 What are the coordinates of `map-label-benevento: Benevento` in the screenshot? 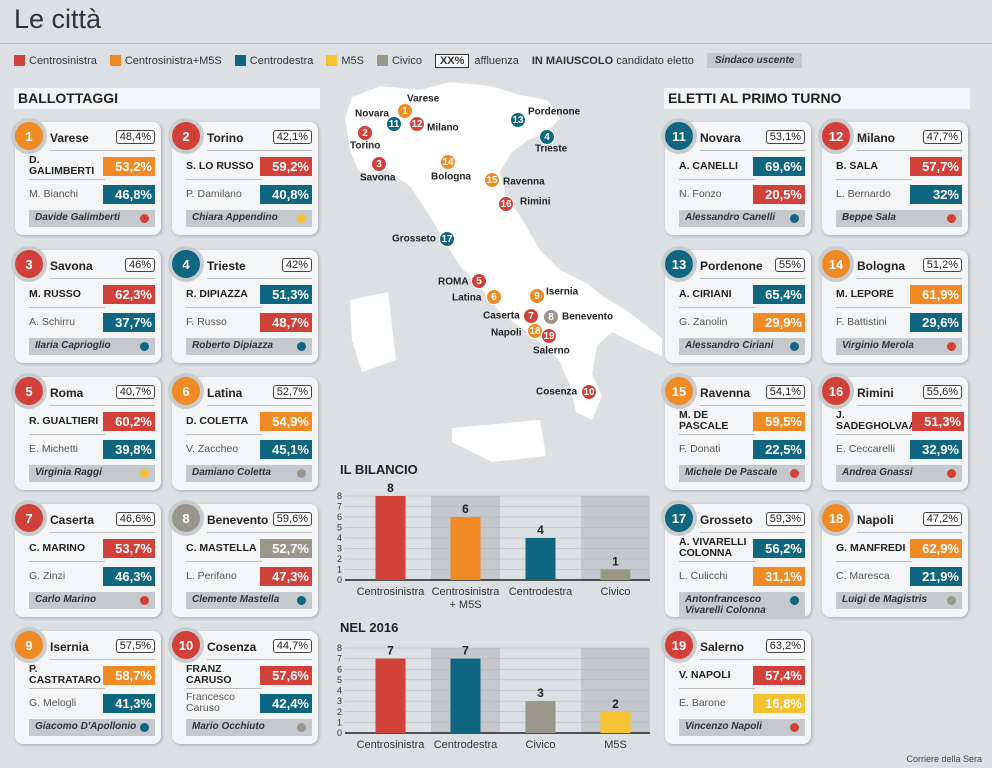 It's located at (588, 317).